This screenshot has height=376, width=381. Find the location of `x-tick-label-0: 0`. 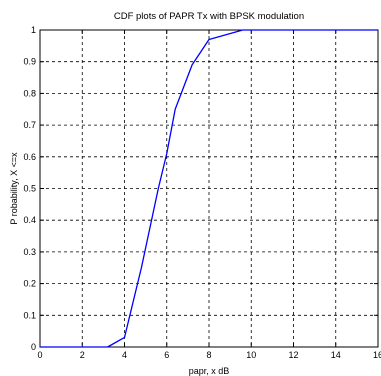

x-tick-label-0: 0 is located at coordinates (39, 355).